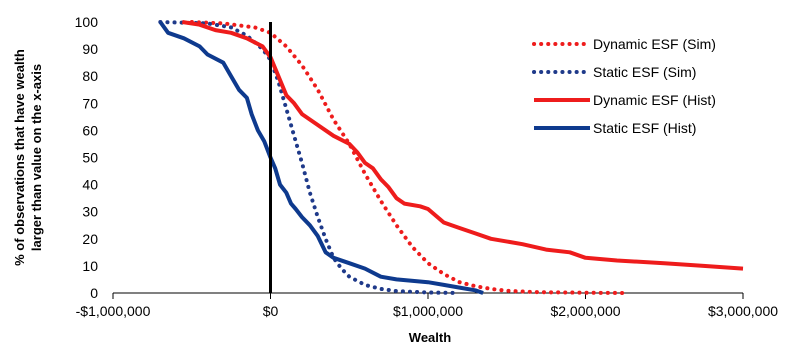 The image size is (789, 351). Describe the element at coordinates (644, 72) in the screenshot. I see `legend-label: Static ESF (Sim)` at that location.